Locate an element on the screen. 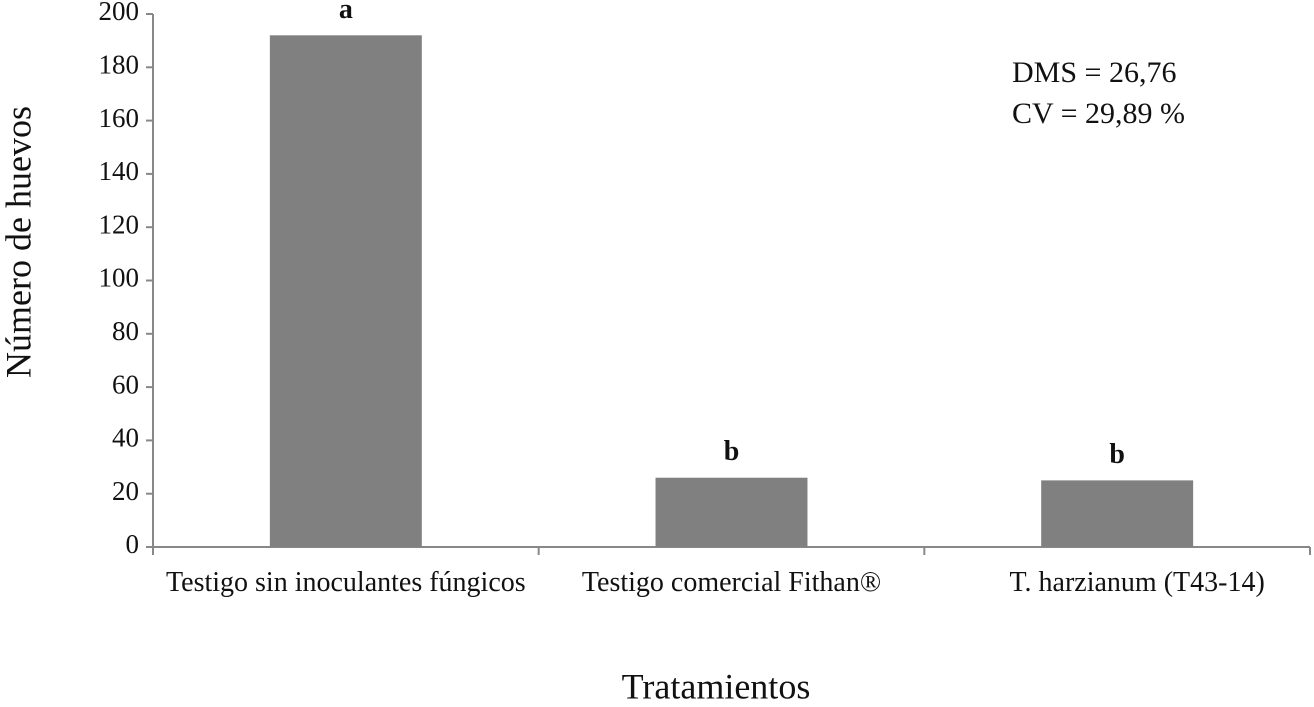 The height and width of the screenshot is (707, 1314). y-tick-label: 0 is located at coordinates (133, 544).